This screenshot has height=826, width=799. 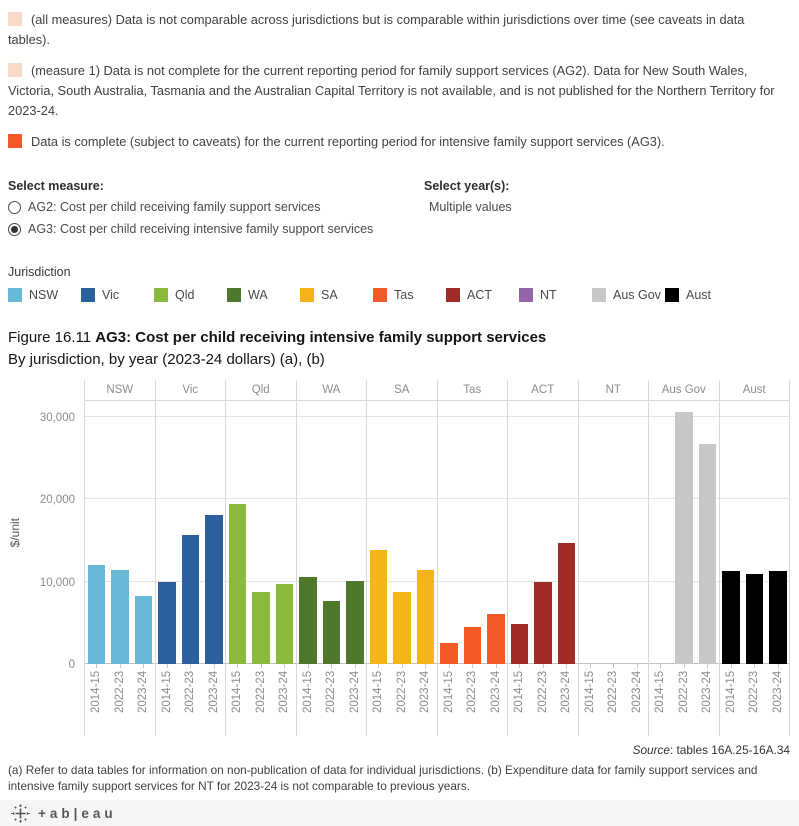 I want to click on legend-item: Qld, so click(x=190, y=295).